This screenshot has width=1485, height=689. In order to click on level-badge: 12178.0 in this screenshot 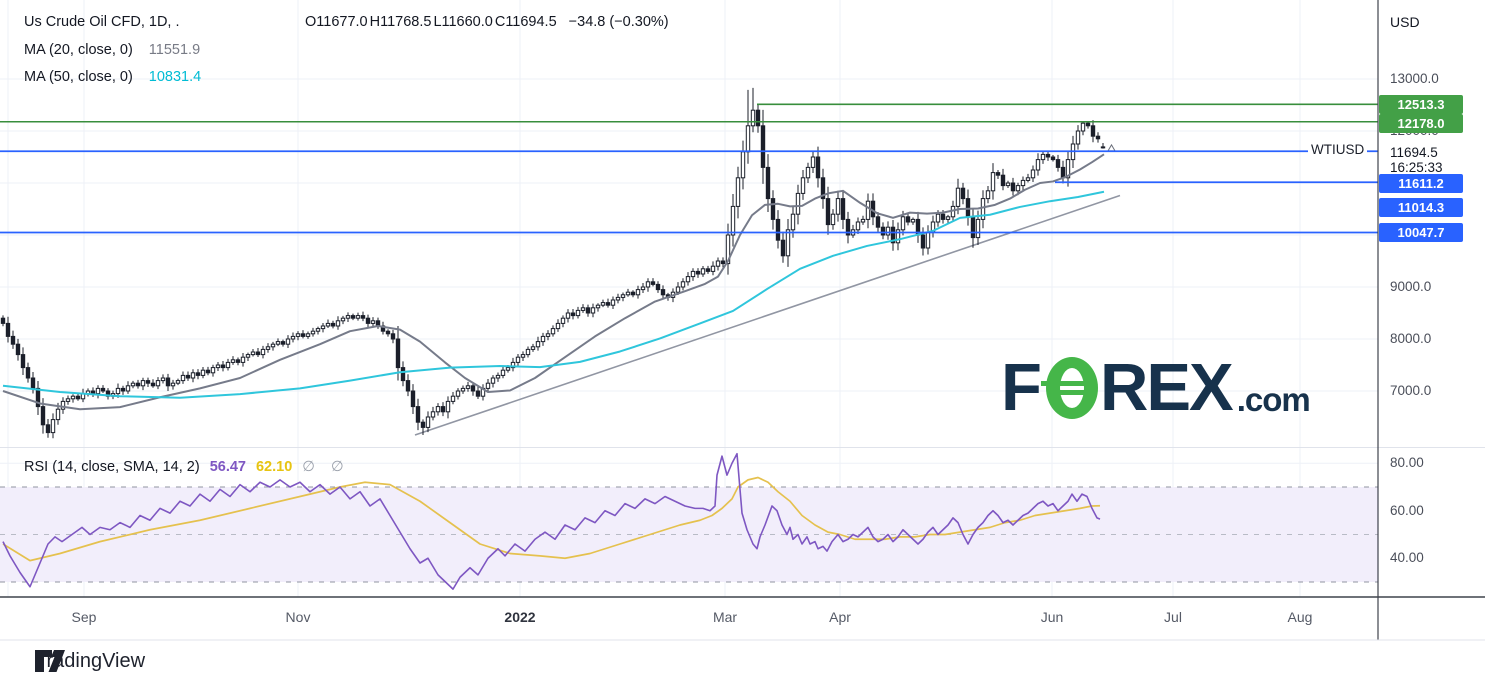, I will do `click(1421, 124)`.